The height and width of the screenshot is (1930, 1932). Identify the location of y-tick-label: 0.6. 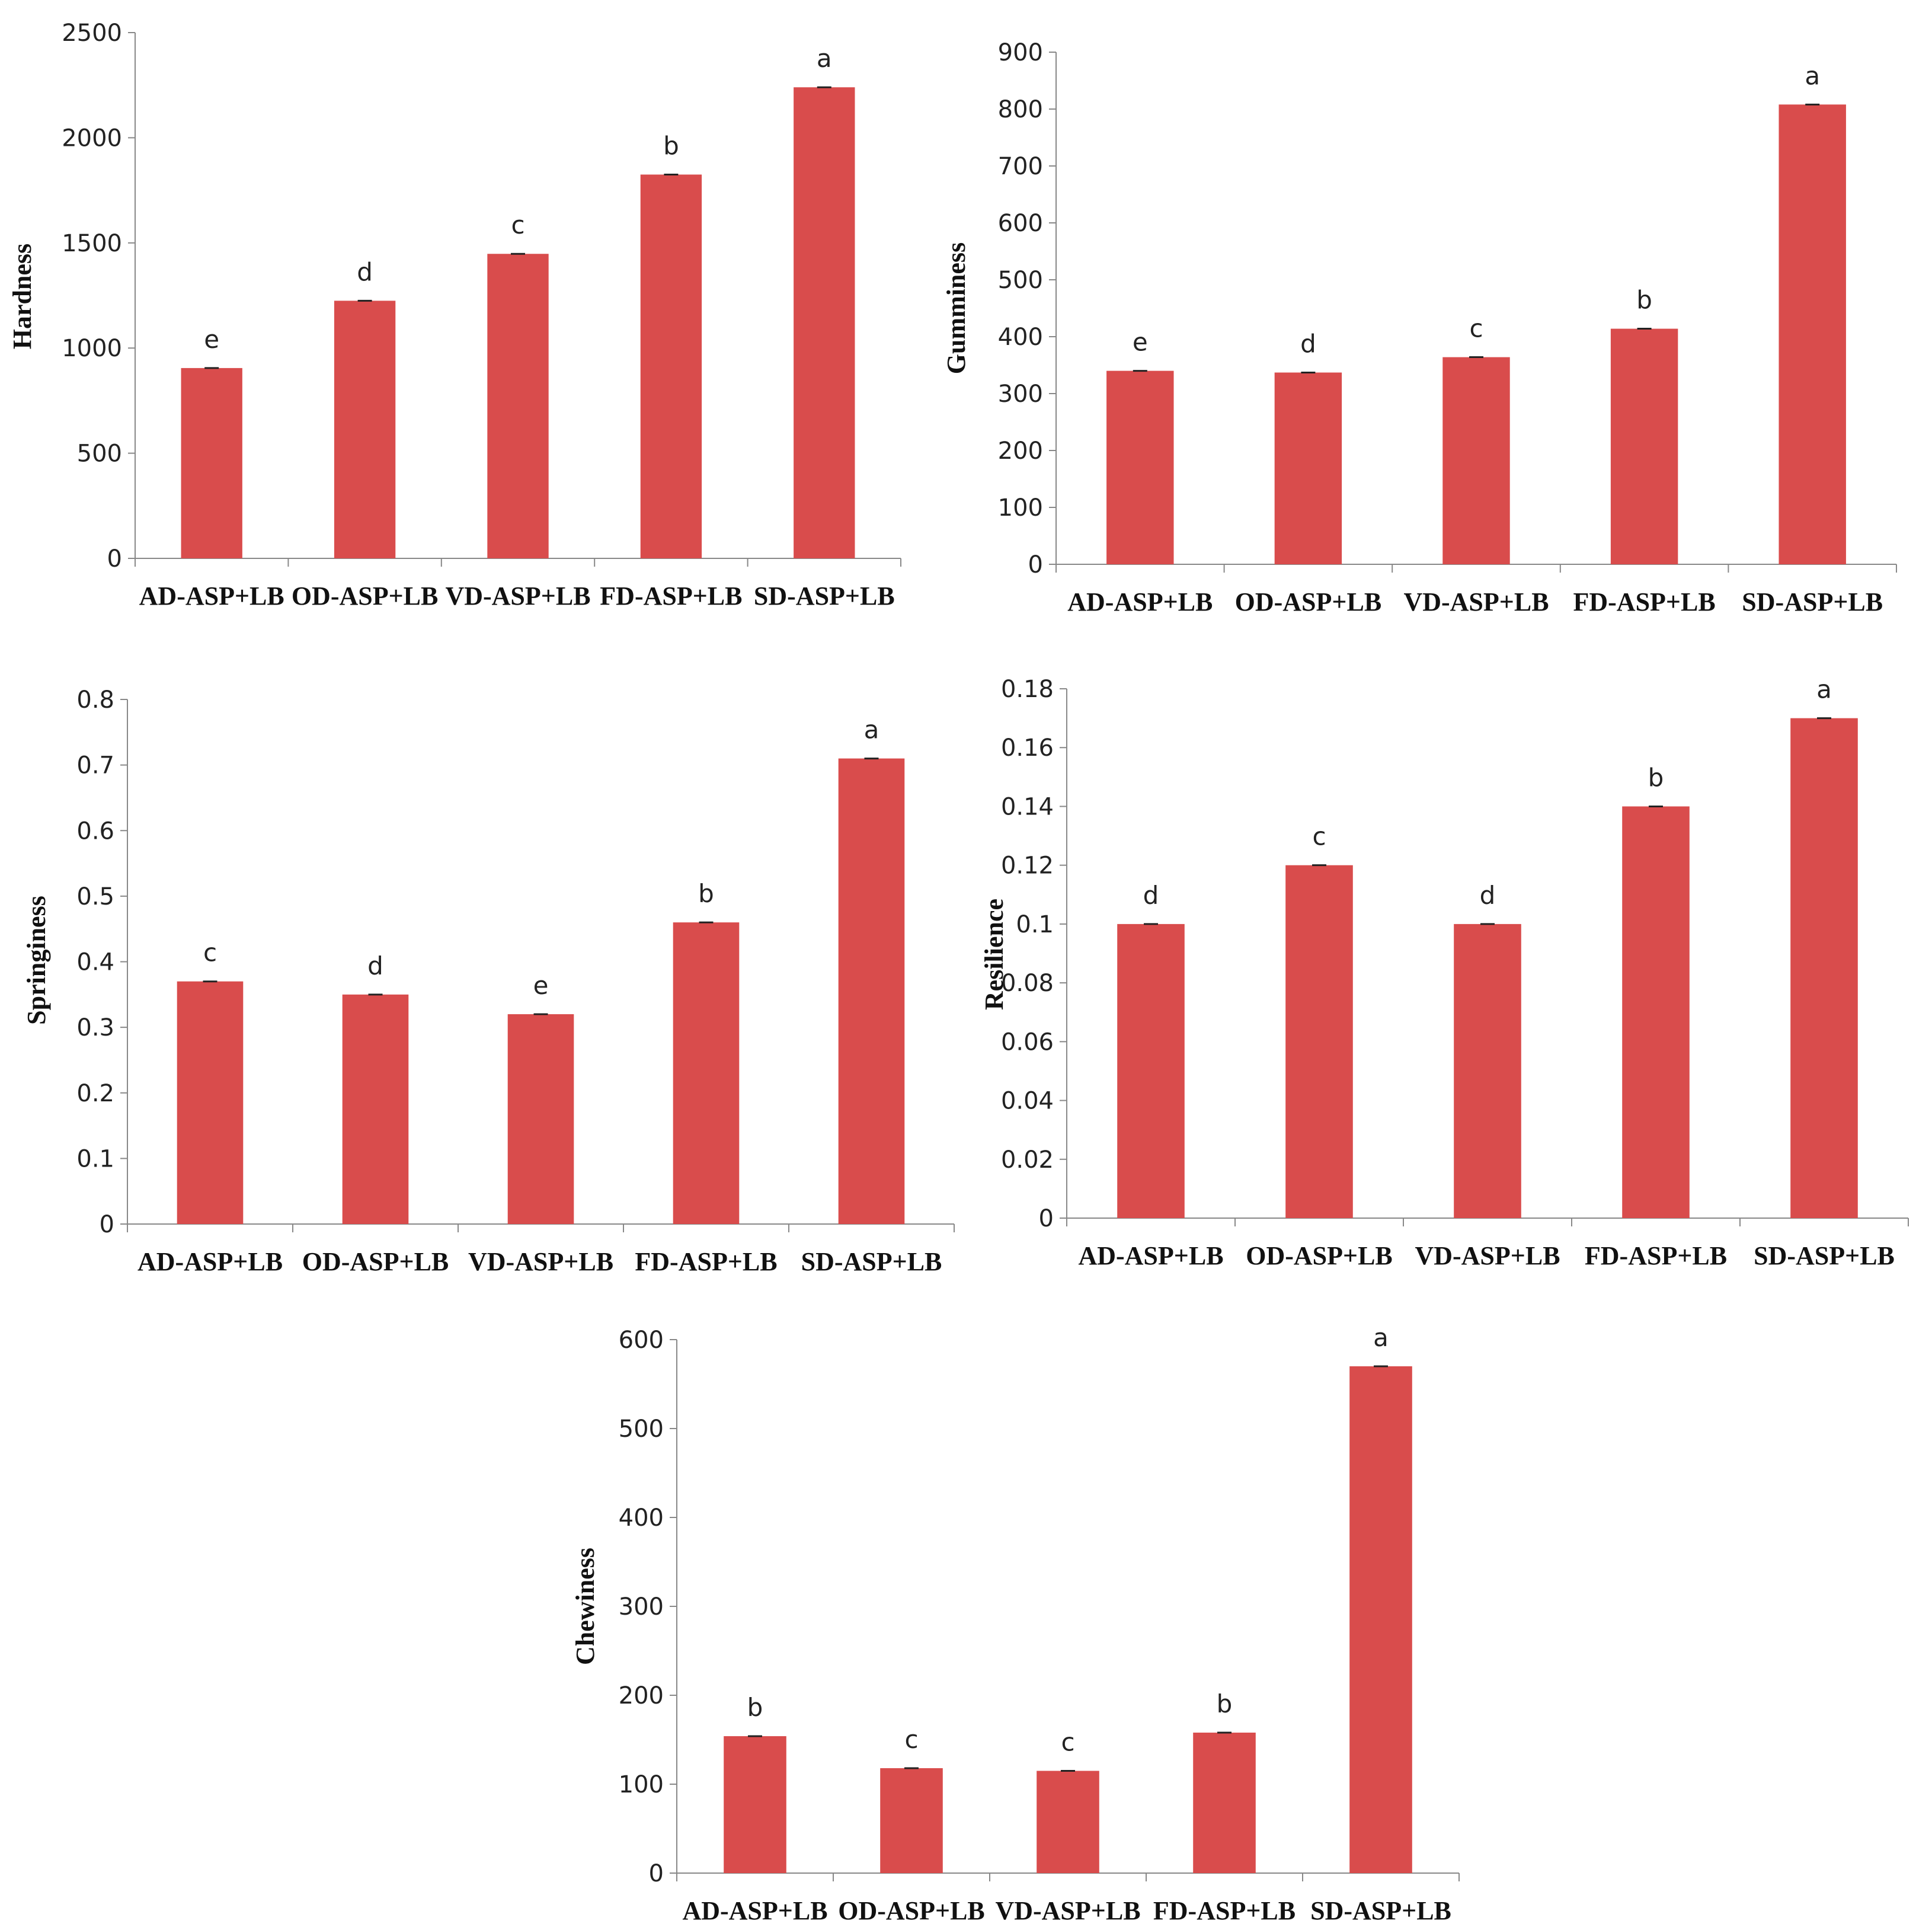
(95, 831).